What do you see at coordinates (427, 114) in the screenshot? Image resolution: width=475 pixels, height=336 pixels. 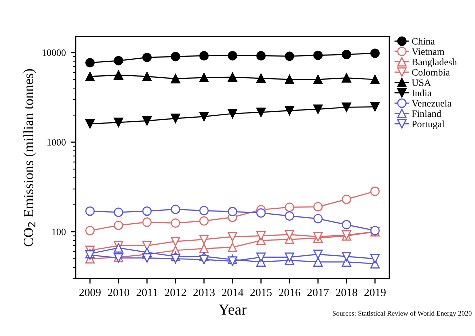 I see `legend-label: Finland` at bounding box center [427, 114].